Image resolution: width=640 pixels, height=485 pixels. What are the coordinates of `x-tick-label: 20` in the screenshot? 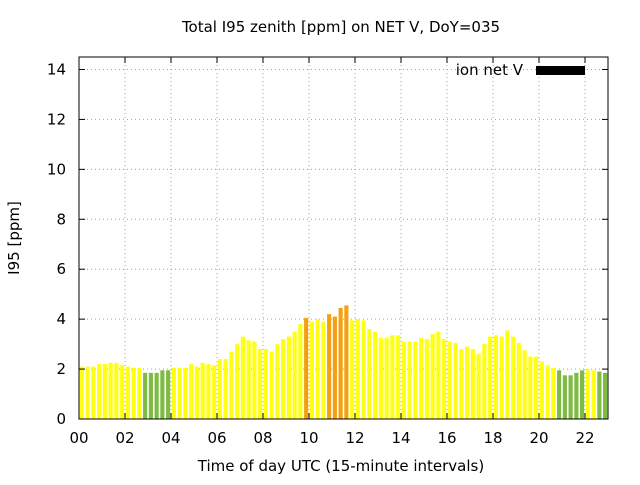 It's located at (538, 438).